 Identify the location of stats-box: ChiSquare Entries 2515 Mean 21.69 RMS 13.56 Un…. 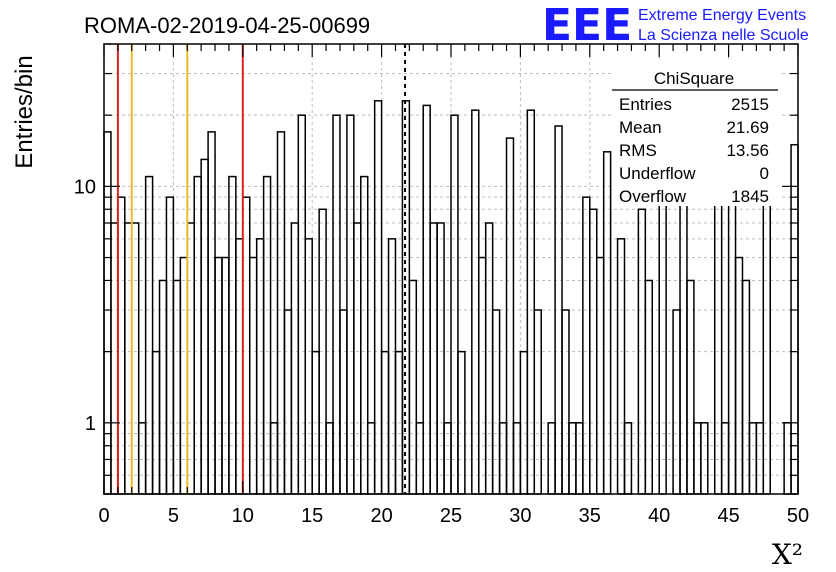
(696, 133).